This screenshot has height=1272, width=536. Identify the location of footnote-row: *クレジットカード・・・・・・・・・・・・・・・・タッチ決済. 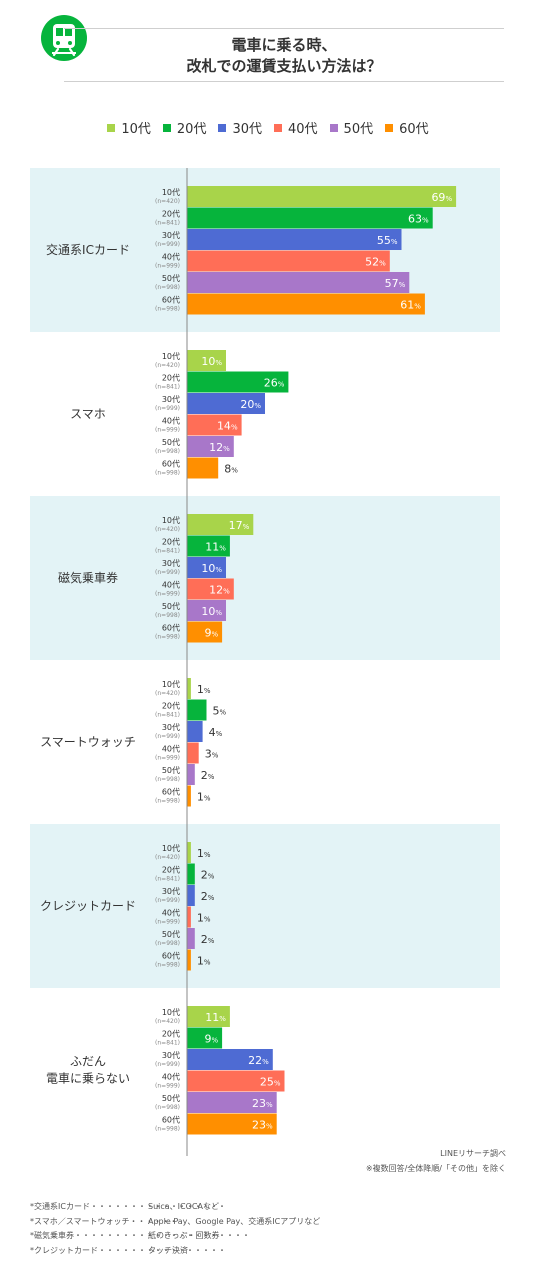
(175, 1251).